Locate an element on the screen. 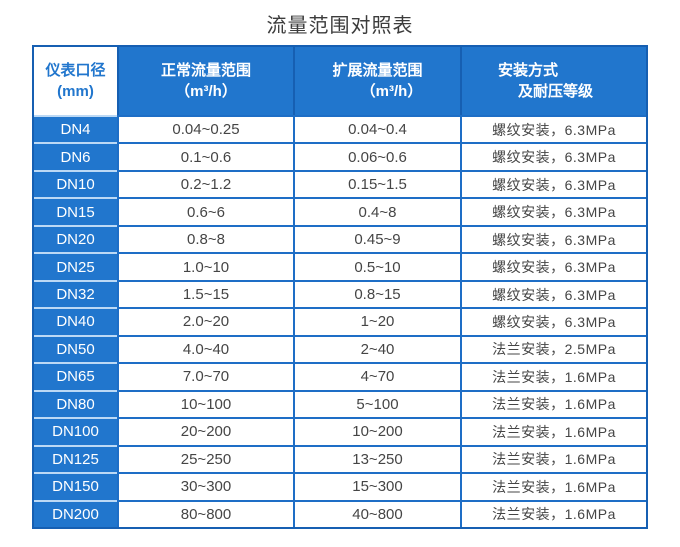 This screenshot has height=547, width=680. dn-cell: DN80 is located at coordinates (75, 403).